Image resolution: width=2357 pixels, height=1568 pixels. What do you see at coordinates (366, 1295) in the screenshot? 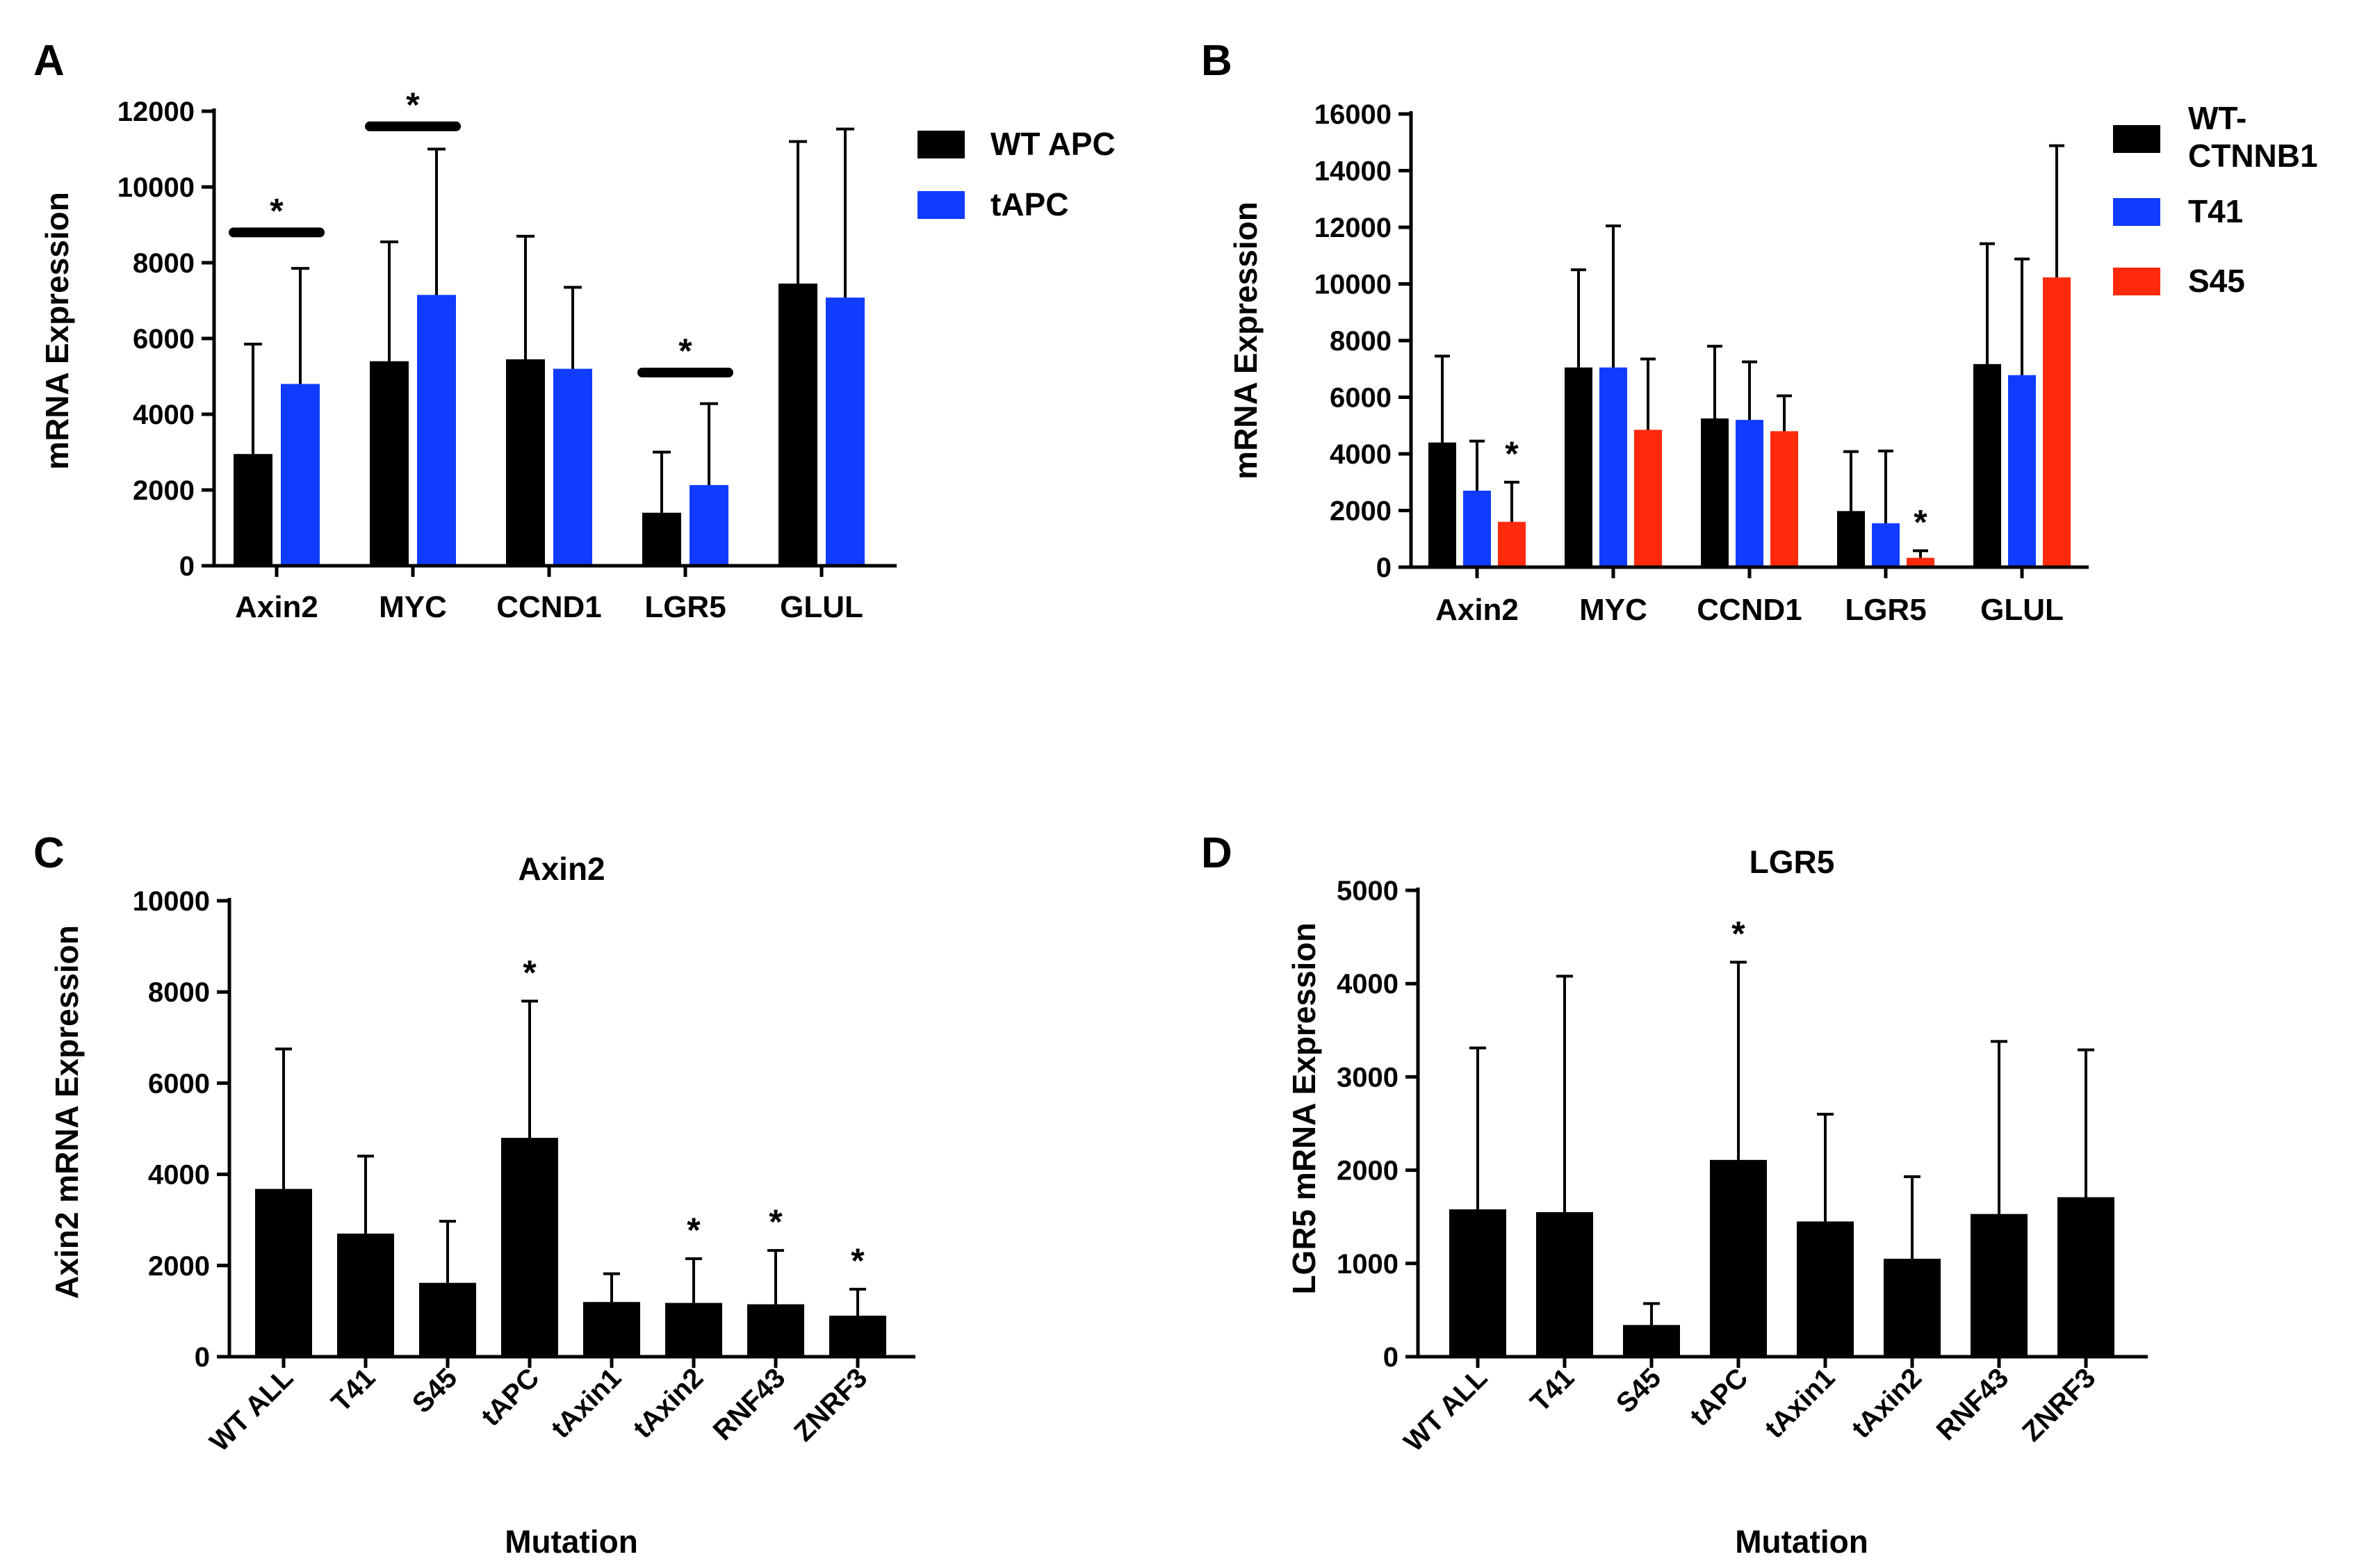
I see `panel-c-bar-series-t41` at bounding box center [366, 1295].